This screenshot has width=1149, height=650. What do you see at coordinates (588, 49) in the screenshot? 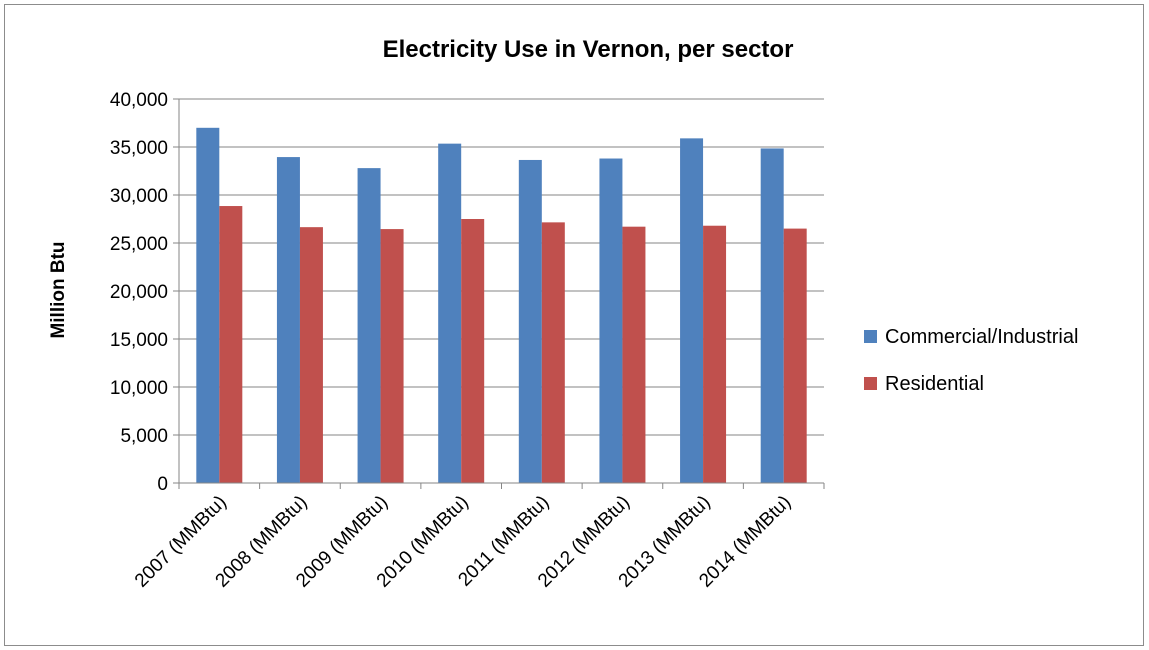
I see `chart-title: Electricity Use in Vernon, per sector` at bounding box center [588, 49].